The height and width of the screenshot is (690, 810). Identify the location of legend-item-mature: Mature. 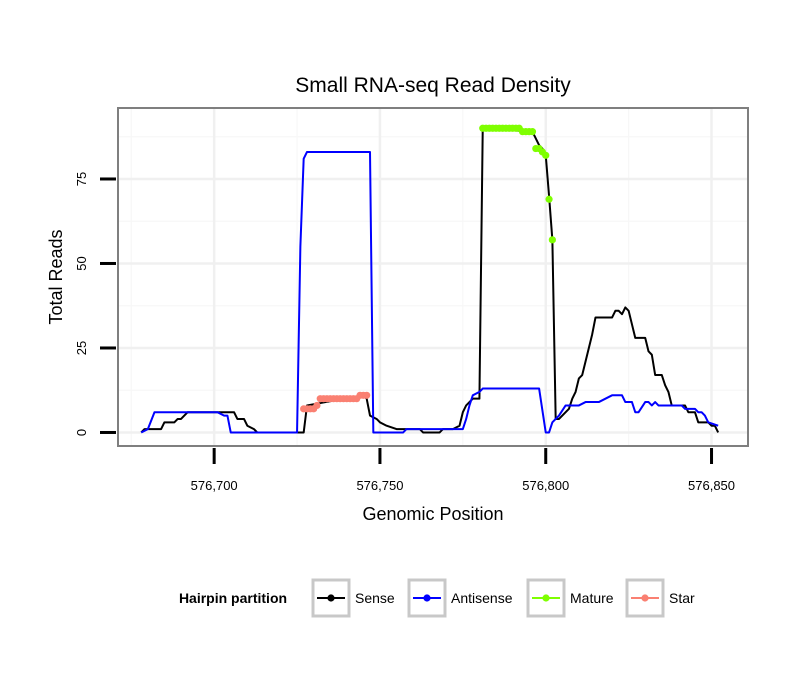
(570, 598).